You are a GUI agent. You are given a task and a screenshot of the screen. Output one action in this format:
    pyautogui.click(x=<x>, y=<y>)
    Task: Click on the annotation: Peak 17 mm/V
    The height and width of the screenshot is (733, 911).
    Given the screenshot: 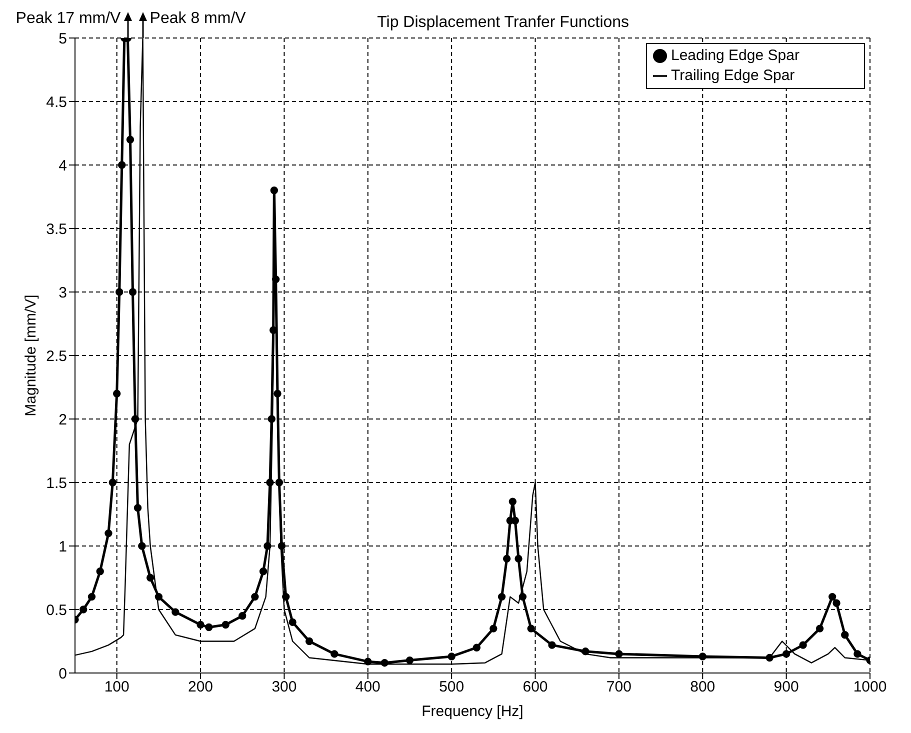 What is the action you would take?
    pyautogui.click(x=68, y=19)
    